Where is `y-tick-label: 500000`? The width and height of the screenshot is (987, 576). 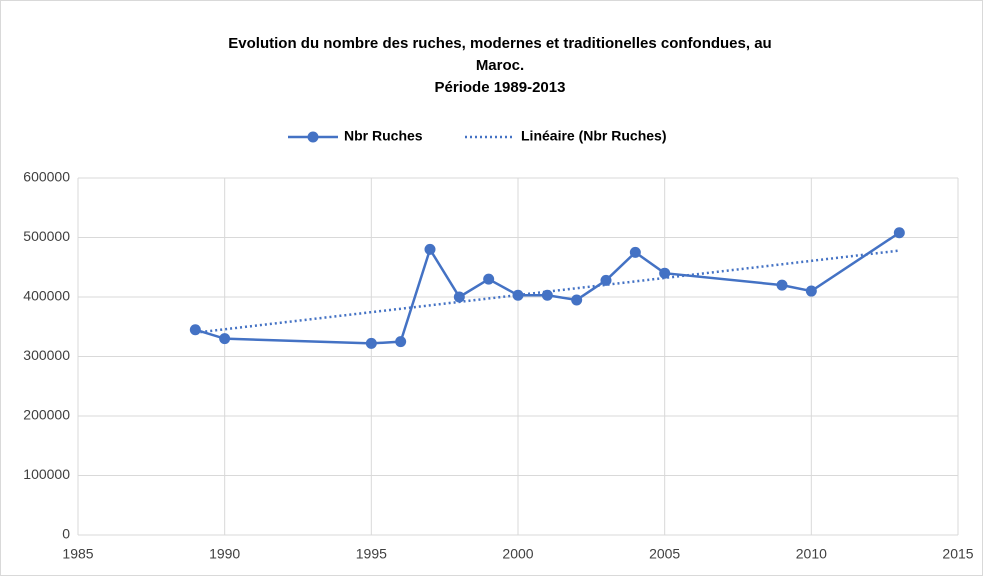 y-tick-label: 500000 is located at coordinates (46, 236).